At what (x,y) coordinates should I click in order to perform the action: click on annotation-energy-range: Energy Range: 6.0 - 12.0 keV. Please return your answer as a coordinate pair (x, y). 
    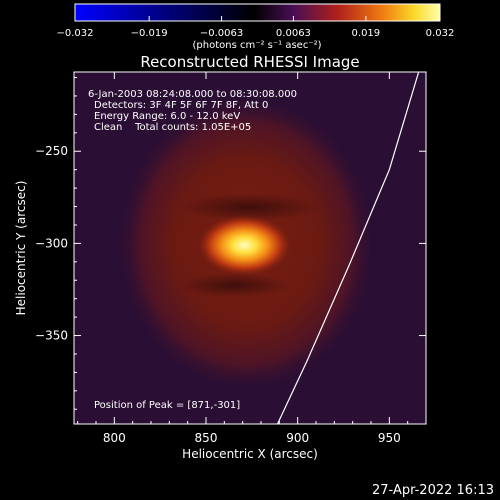
    Looking at the image, I should click on (167, 116).